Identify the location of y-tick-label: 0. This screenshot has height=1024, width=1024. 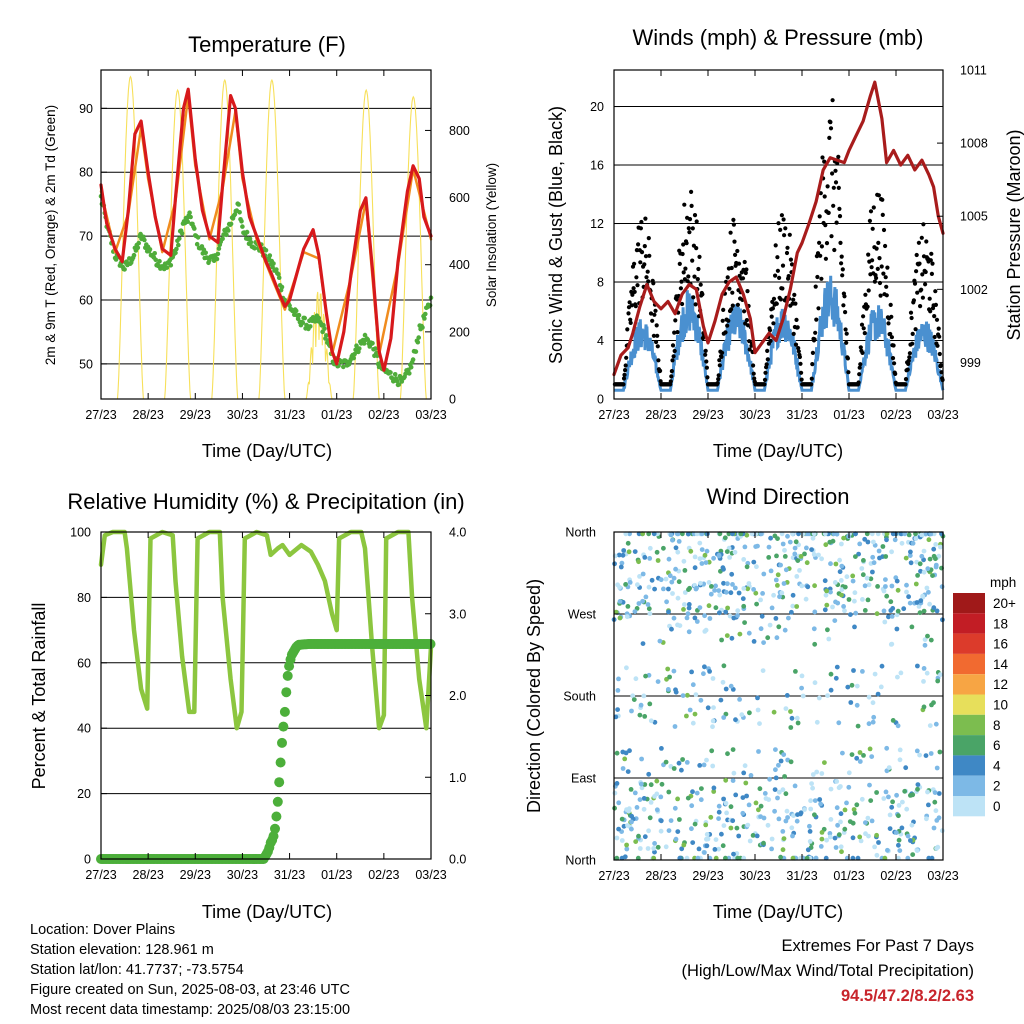
(87, 860).